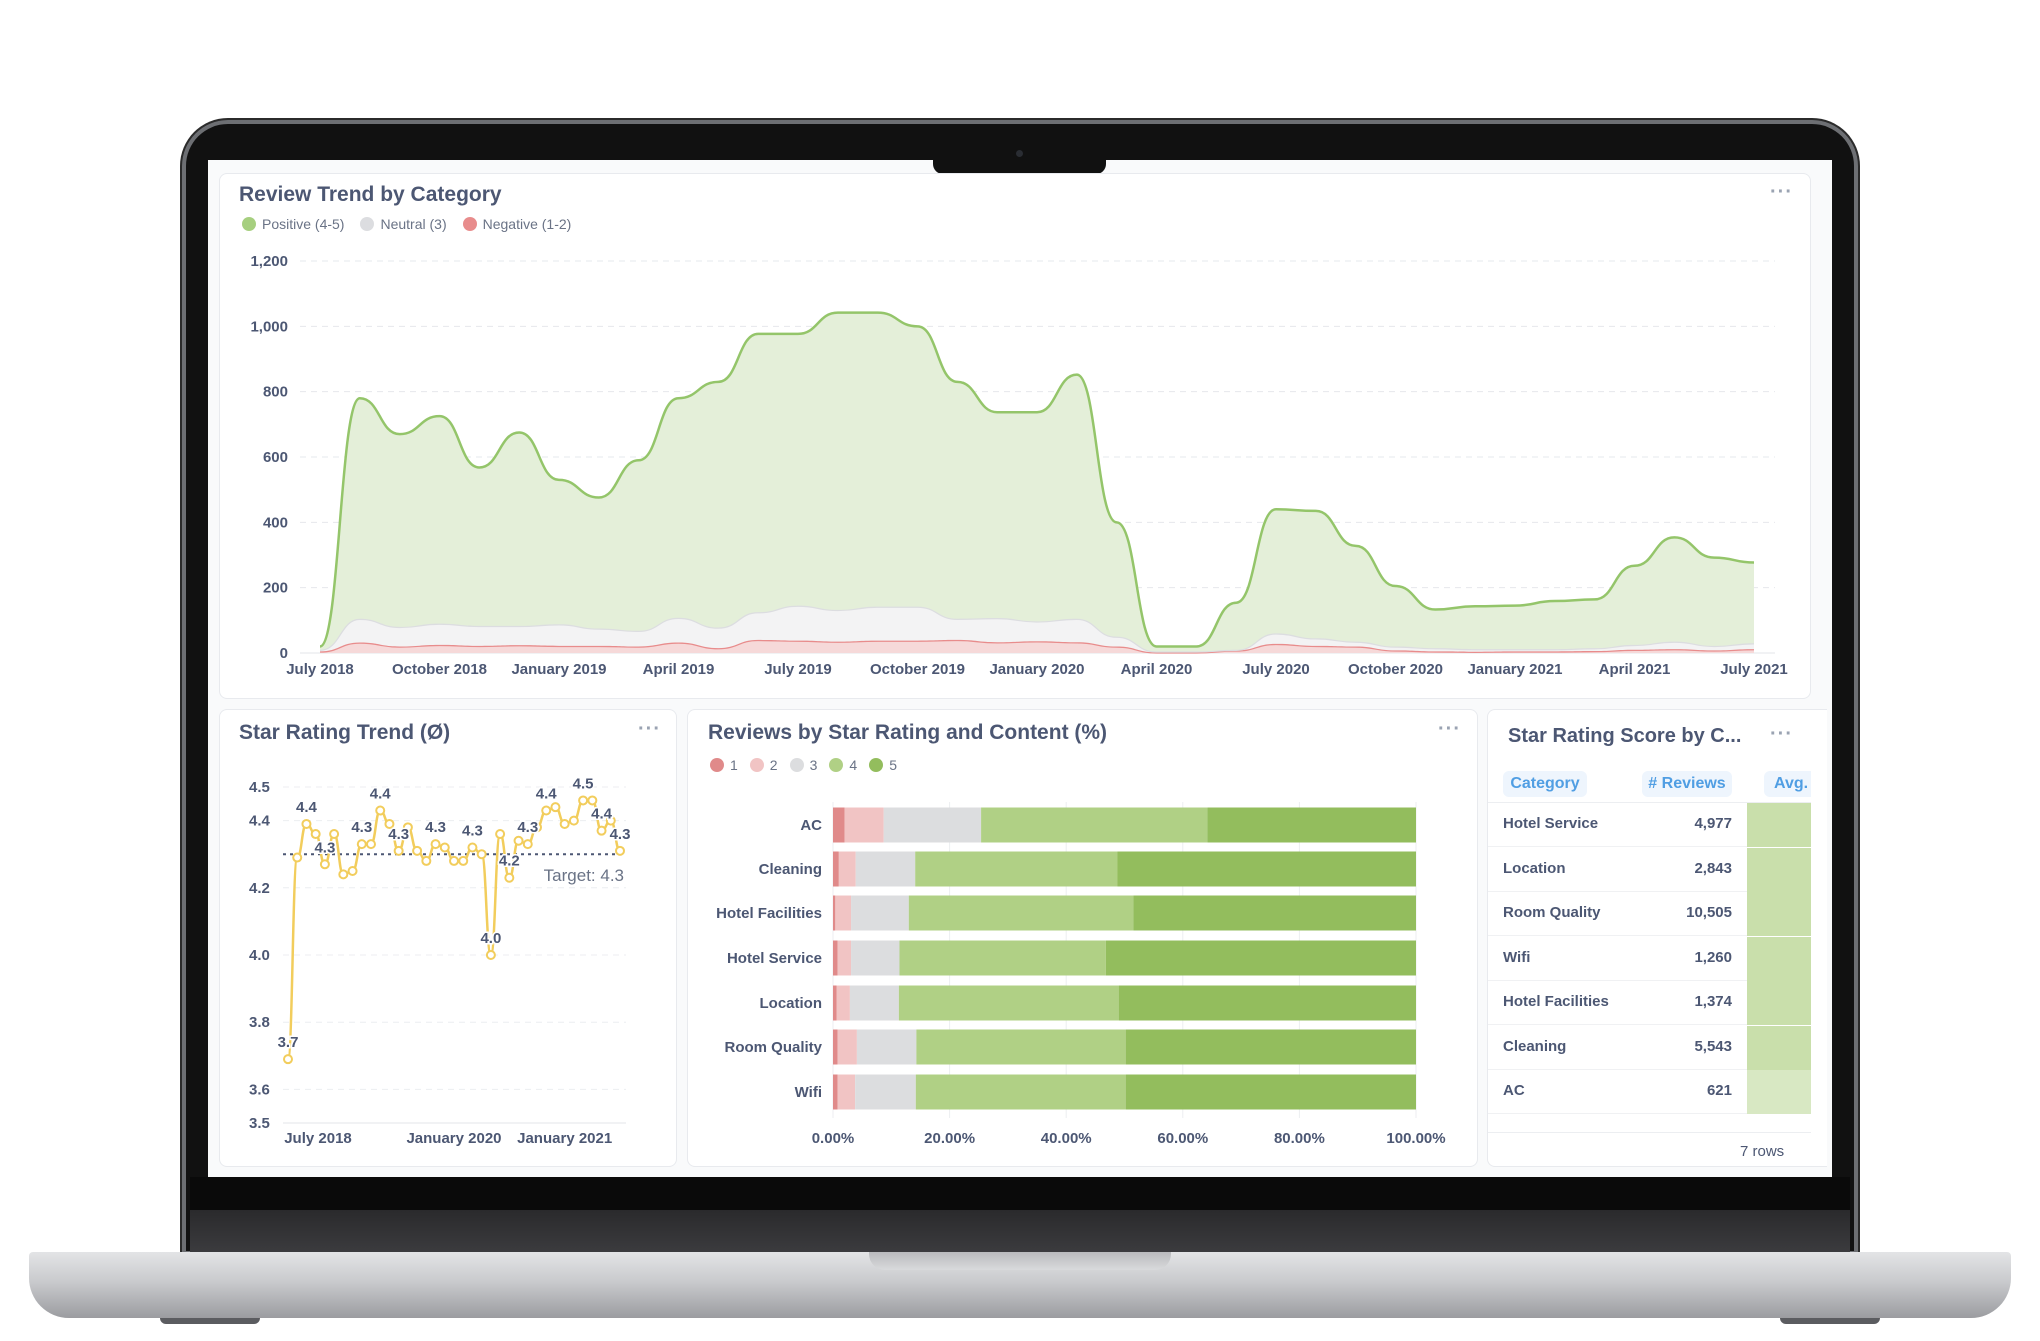  Describe the element at coordinates (1649, 1132) in the screenshot. I see `table-footer-divider` at that location.